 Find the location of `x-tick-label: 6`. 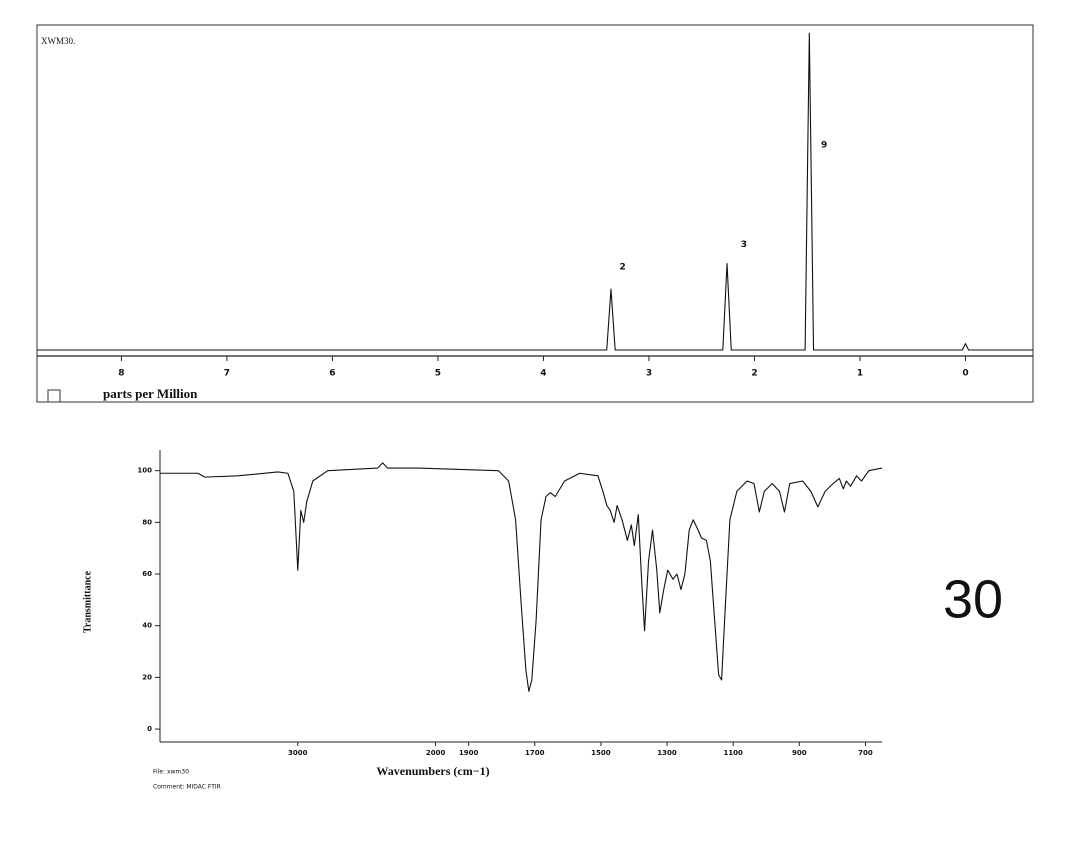

x-tick-label: 6 is located at coordinates (332, 374).